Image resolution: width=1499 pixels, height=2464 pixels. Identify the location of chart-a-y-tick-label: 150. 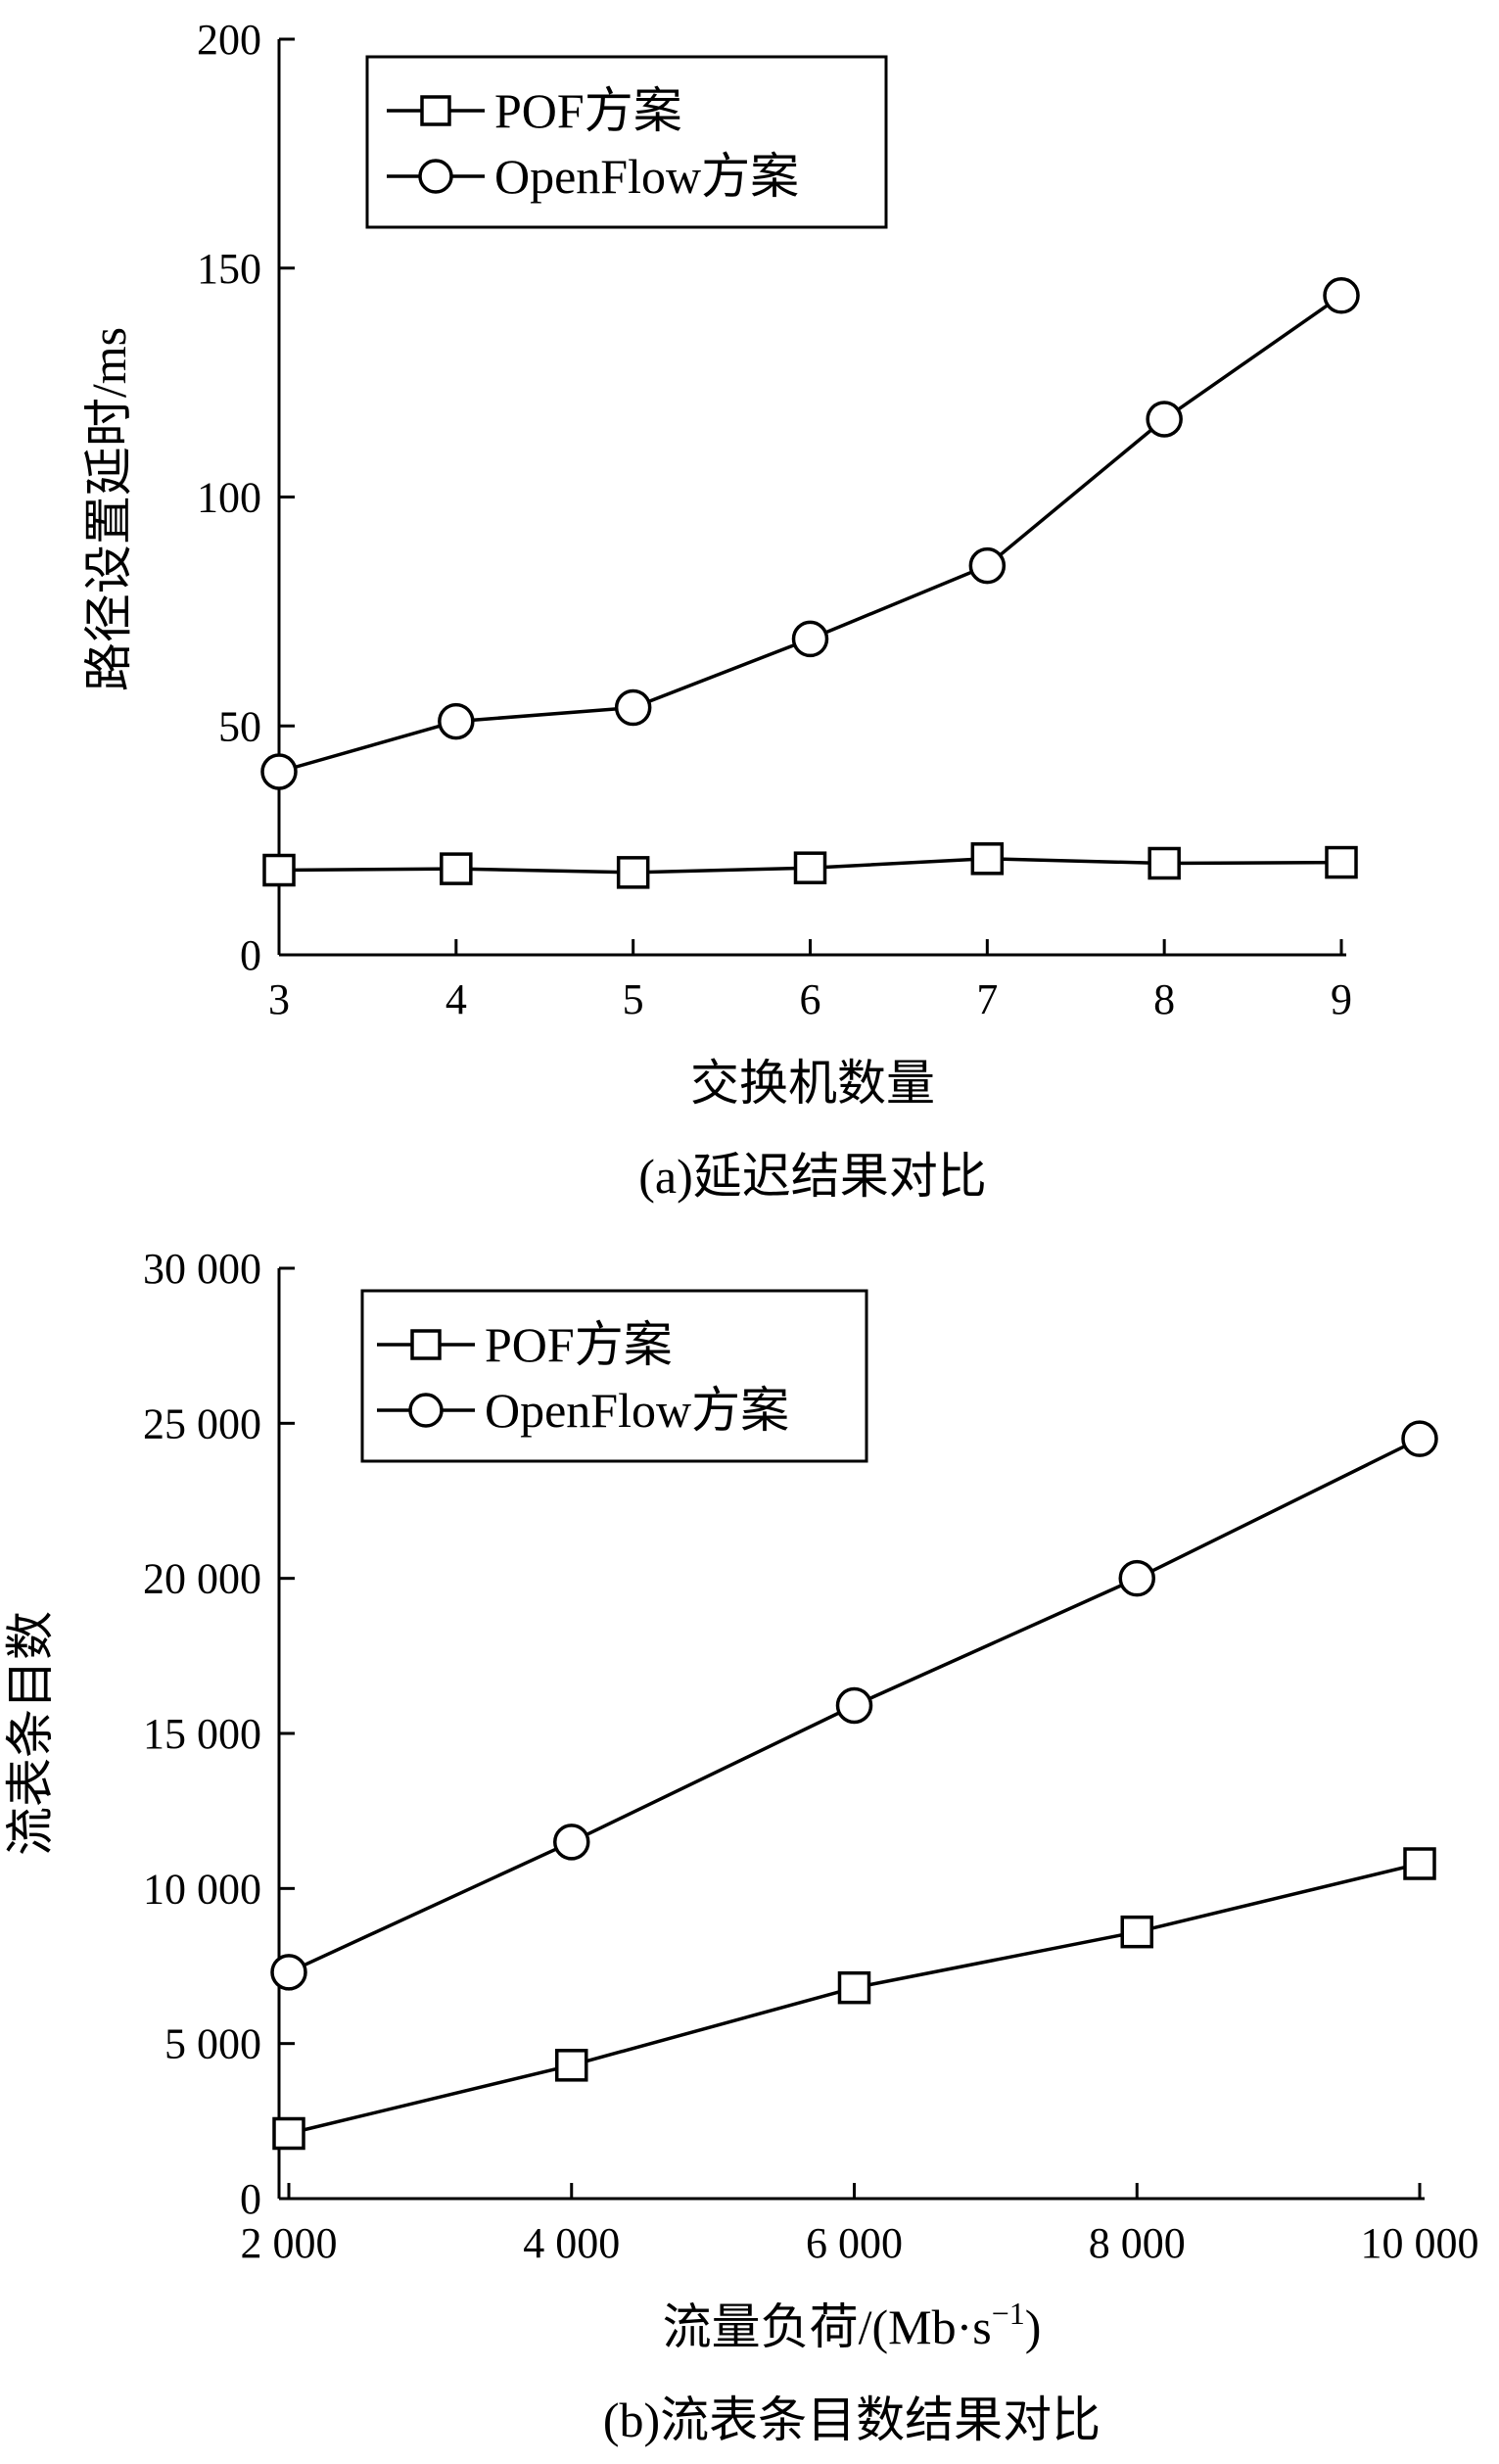
(229, 269).